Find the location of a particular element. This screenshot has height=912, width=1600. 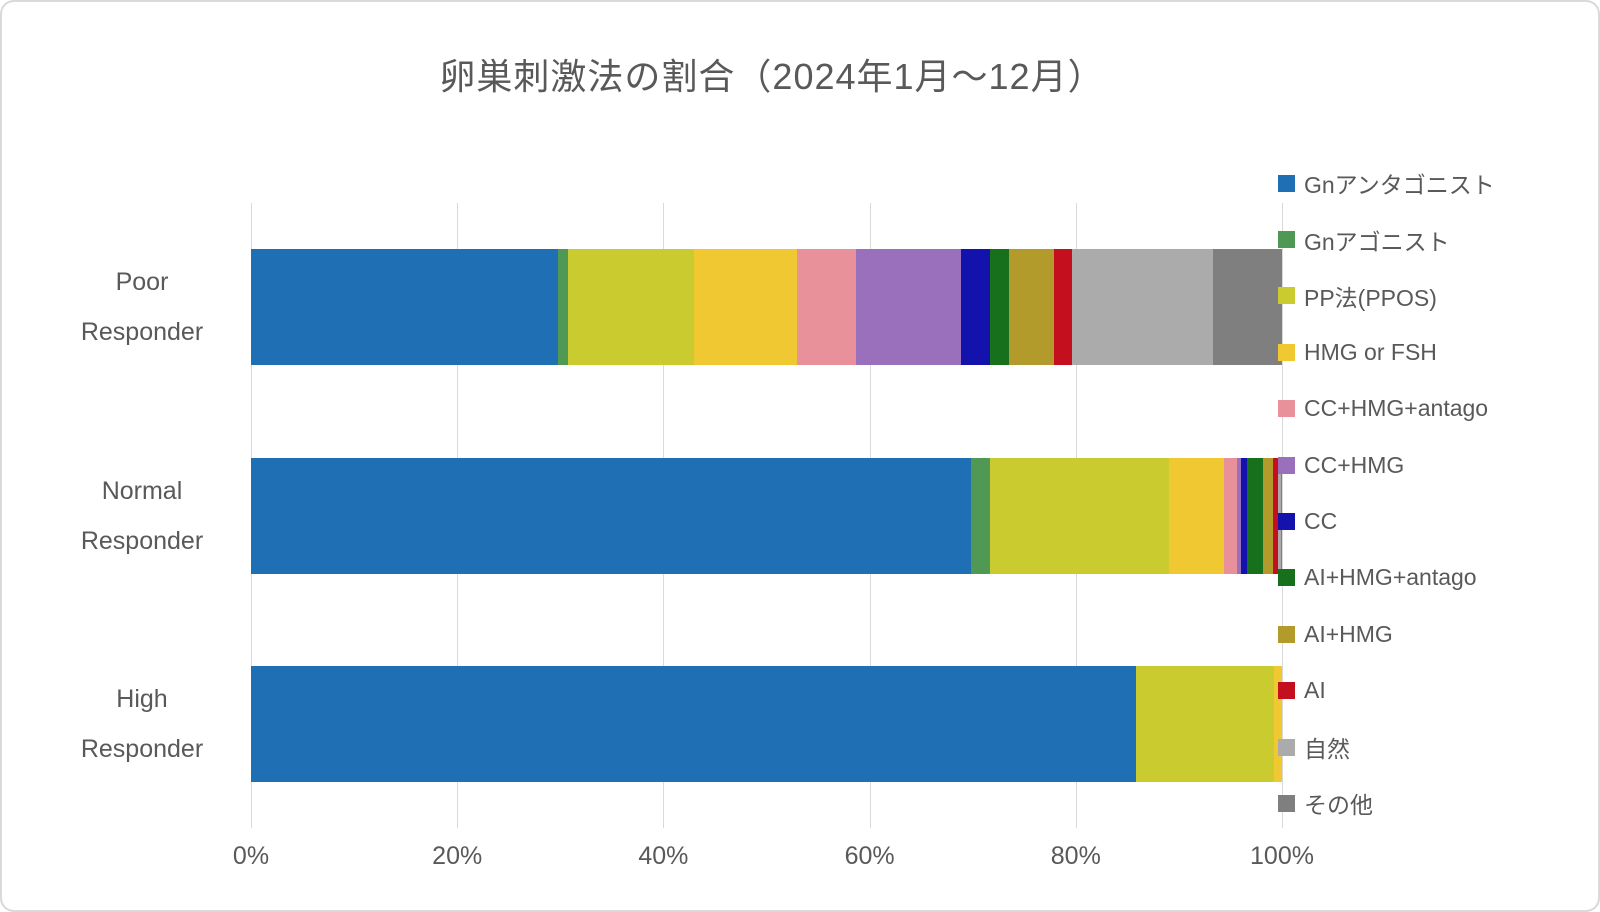

legend-item: Gnアンタゴニスト is located at coordinates (1386, 183).